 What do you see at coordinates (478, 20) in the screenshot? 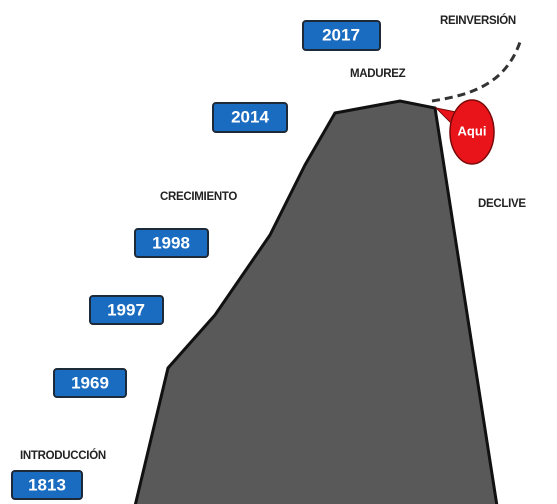
I see `stage-label: REINVERSIÓN` at bounding box center [478, 20].